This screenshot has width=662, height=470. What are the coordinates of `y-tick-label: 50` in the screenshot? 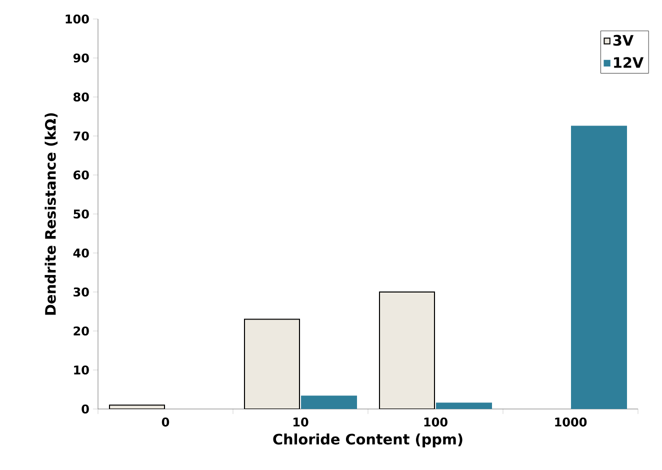 It's located at (81, 214).